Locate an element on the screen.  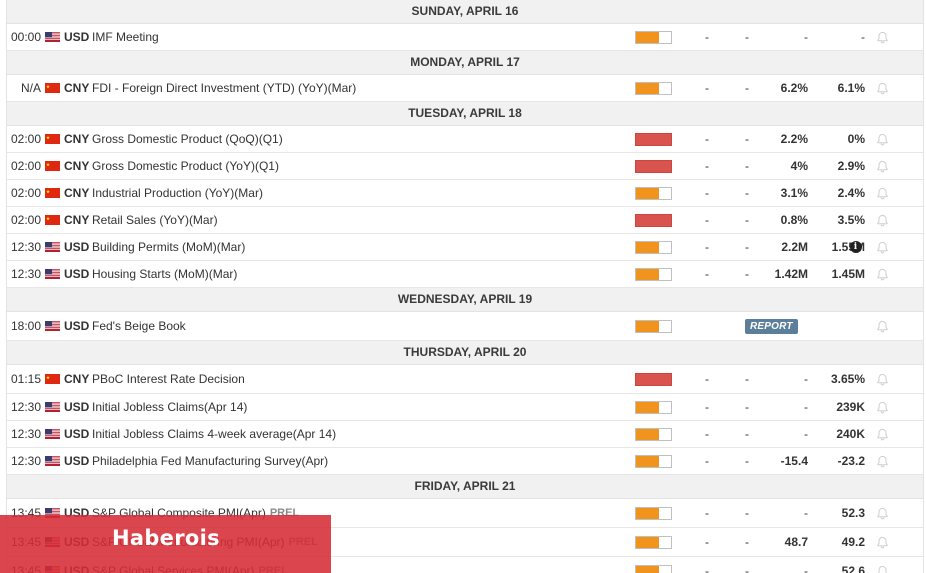
event-name: IMF Meeting is located at coordinates (125, 37).